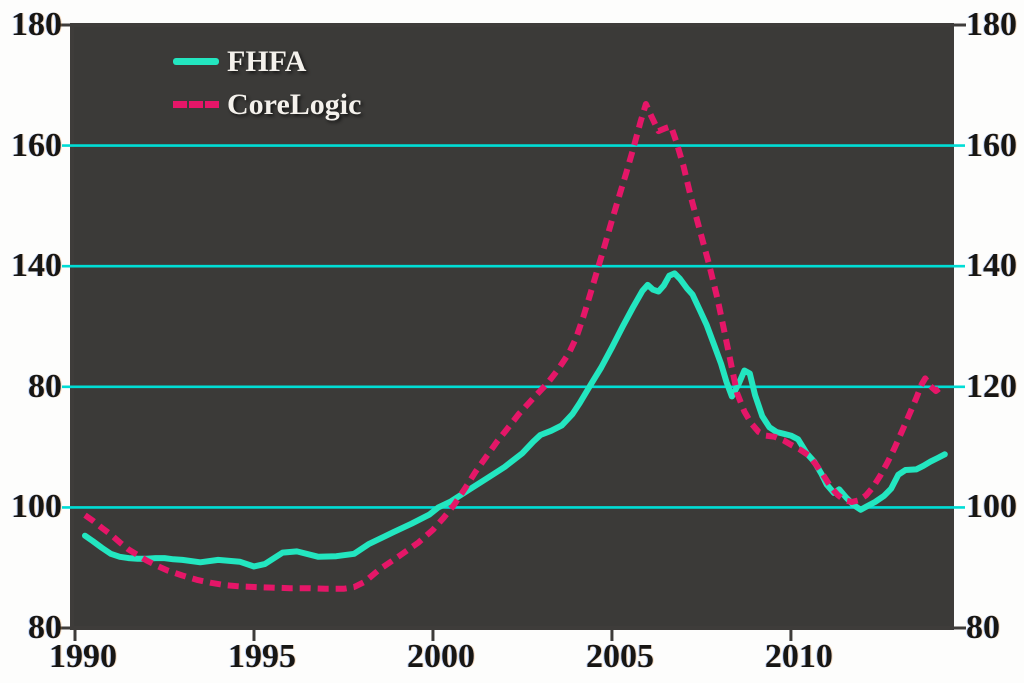 The width and height of the screenshot is (1024, 683). I want to click on y-axis-label-left-2: 140, so click(36, 266).